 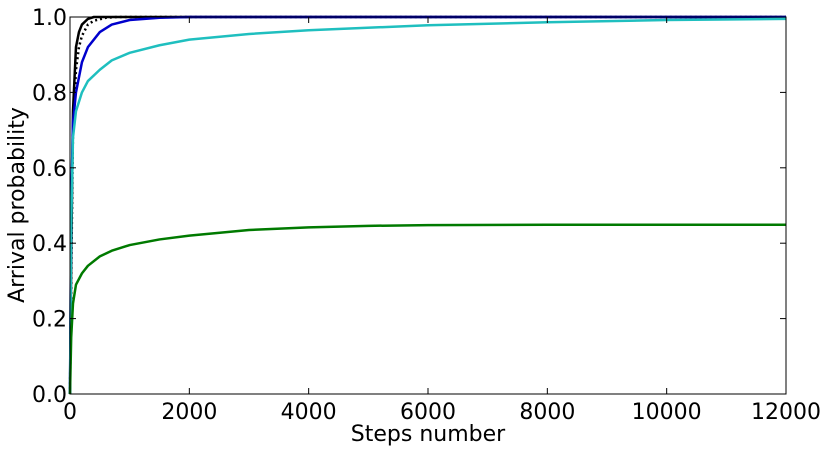 I want to click on x-tick-label: 2000, so click(x=189, y=412).